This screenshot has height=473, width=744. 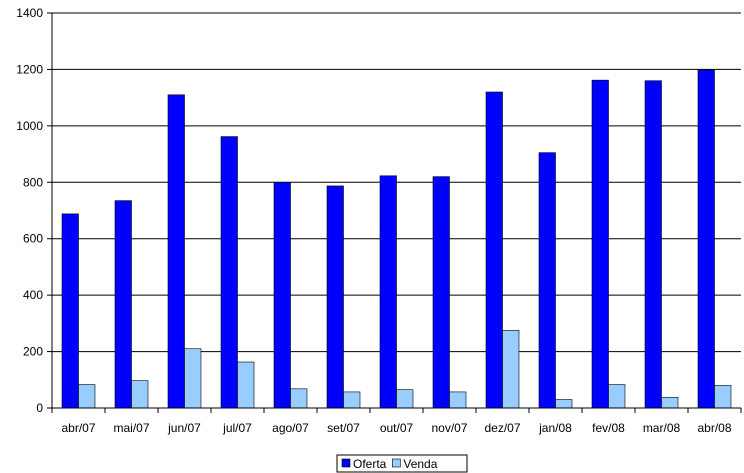 I want to click on y-tick-label: 1200, so click(x=29, y=69).